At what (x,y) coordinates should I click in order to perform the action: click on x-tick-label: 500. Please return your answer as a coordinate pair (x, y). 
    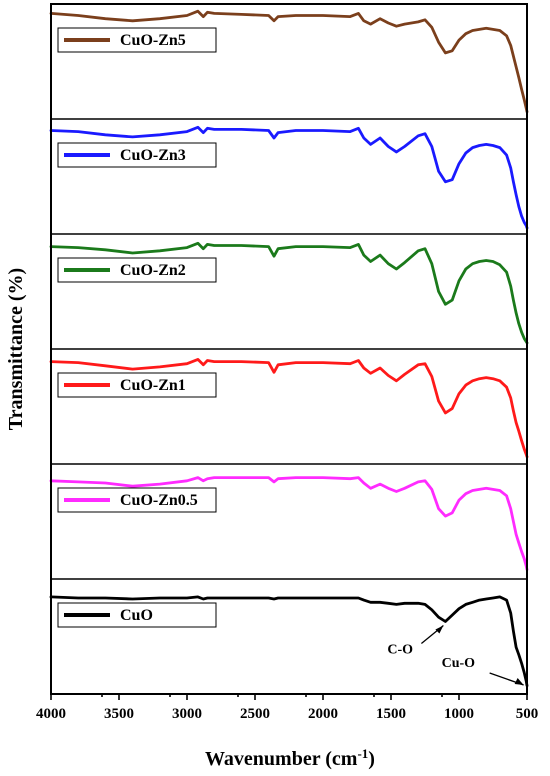
    Looking at the image, I should click on (527, 714).